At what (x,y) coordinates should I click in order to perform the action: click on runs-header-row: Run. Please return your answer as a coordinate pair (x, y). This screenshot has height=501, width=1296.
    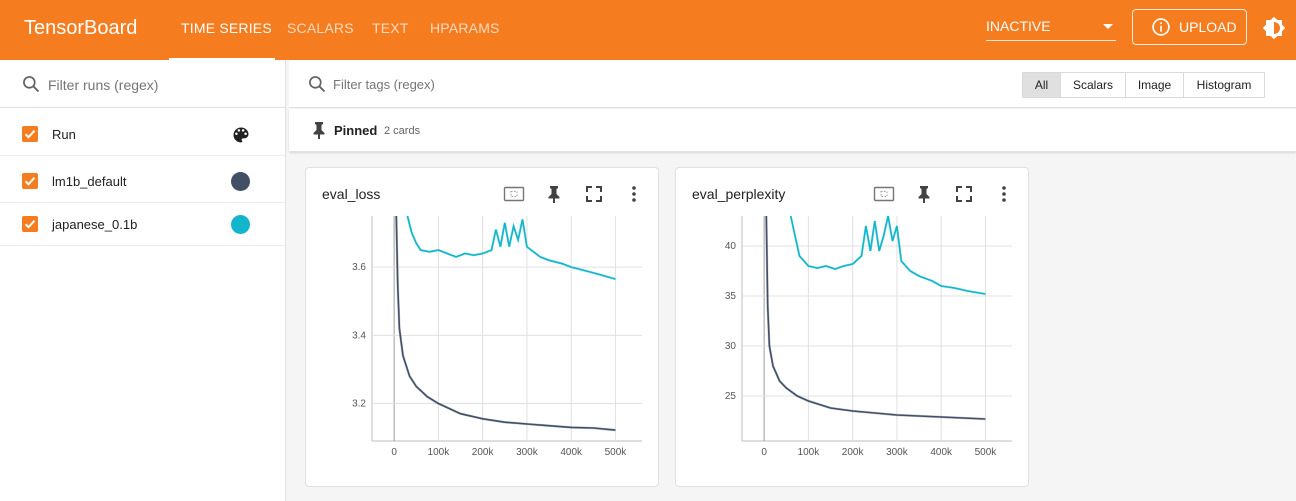
    Looking at the image, I should click on (142, 134).